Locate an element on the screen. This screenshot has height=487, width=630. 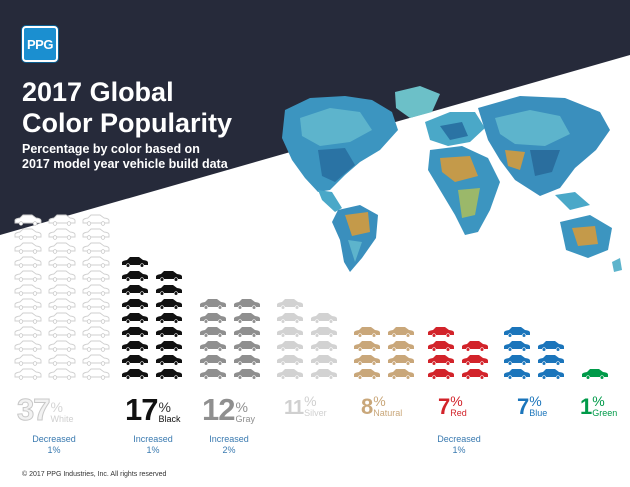
note-black: Increased 1% is located at coordinates (153, 445).